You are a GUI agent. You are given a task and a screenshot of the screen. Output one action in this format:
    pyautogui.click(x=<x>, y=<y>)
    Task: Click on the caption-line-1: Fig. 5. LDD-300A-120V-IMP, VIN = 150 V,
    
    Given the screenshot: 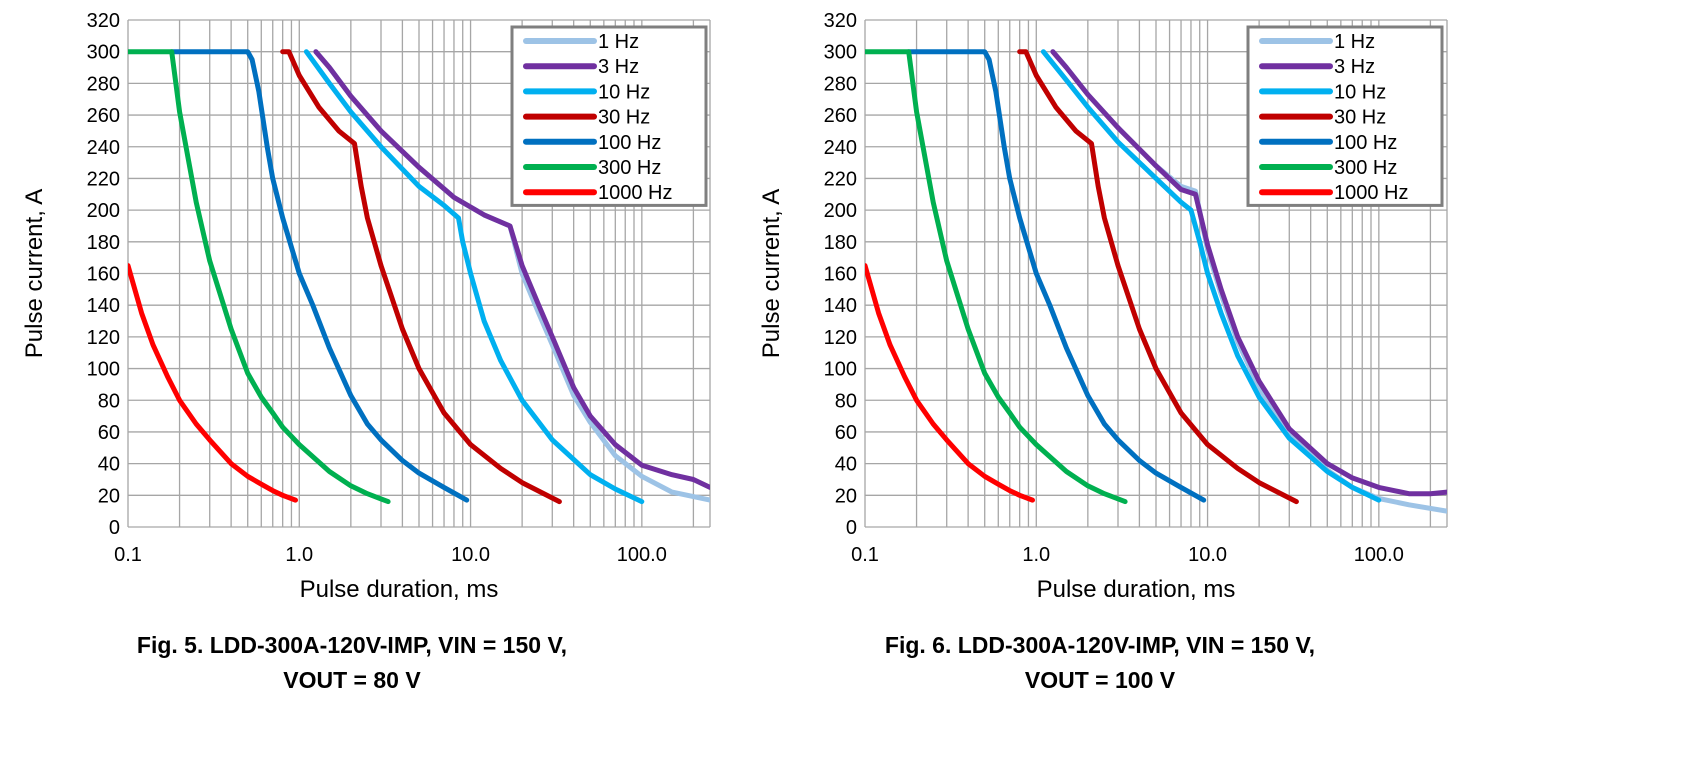 What is the action you would take?
    pyautogui.click(x=352, y=645)
    